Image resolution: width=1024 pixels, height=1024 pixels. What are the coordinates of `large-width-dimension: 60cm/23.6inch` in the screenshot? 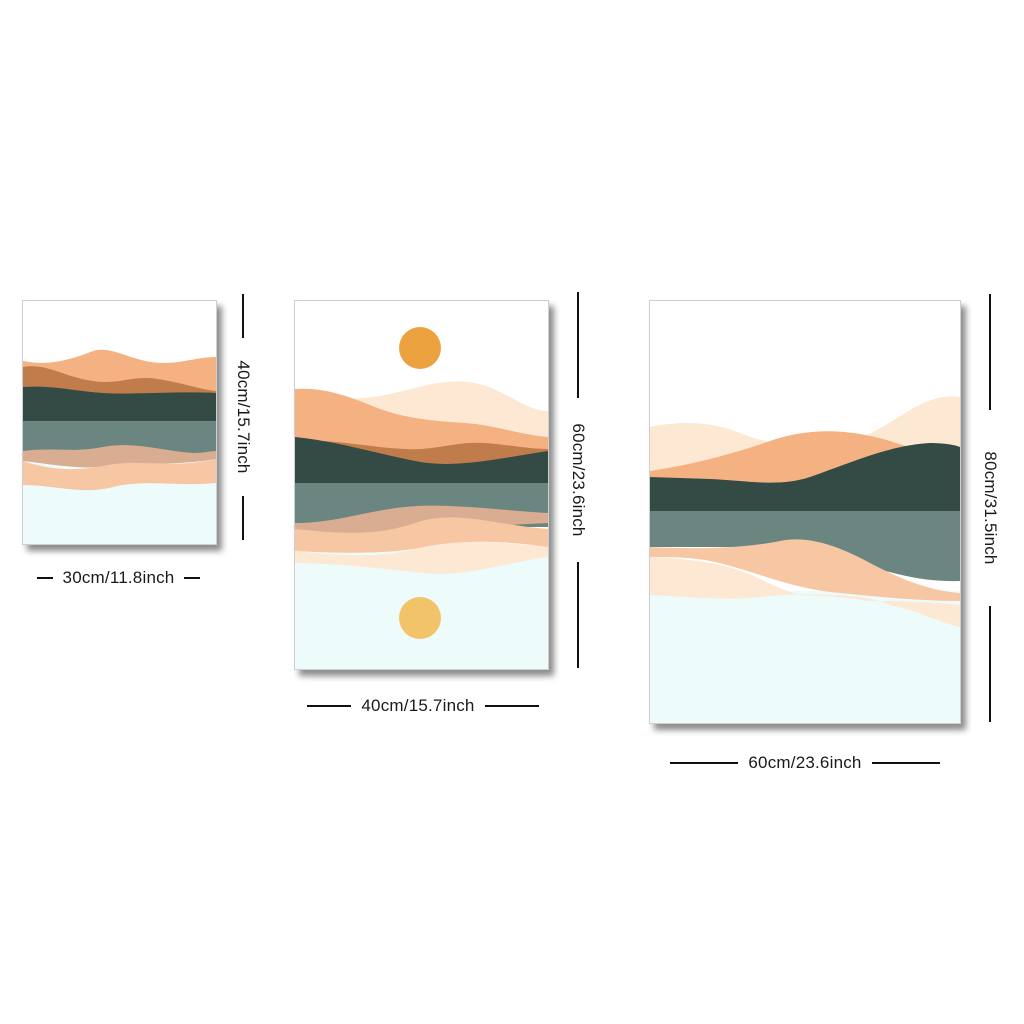 It's located at (805, 763).